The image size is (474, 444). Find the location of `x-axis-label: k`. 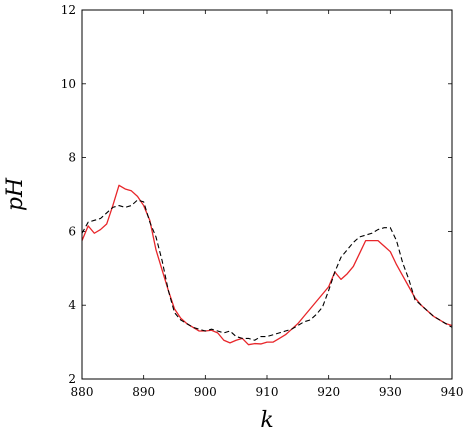

x-axis-label: k is located at coordinates (266, 420).